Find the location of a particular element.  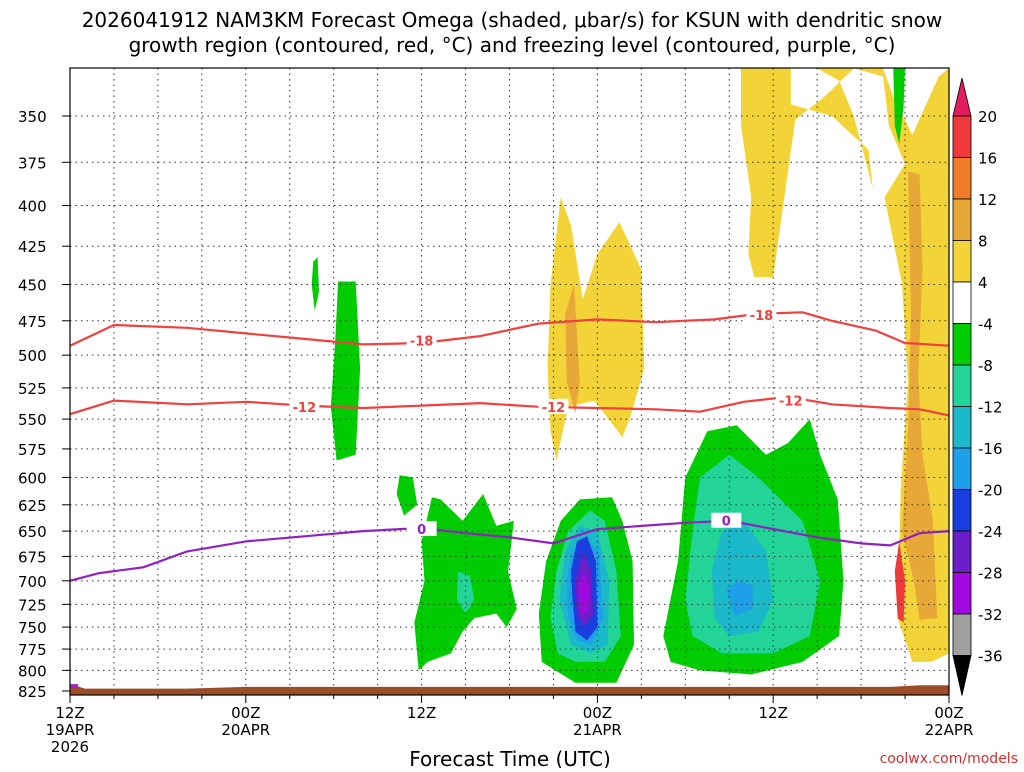

x-axis-label: Forecast Time (UTC) is located at coordinates (510, 757).